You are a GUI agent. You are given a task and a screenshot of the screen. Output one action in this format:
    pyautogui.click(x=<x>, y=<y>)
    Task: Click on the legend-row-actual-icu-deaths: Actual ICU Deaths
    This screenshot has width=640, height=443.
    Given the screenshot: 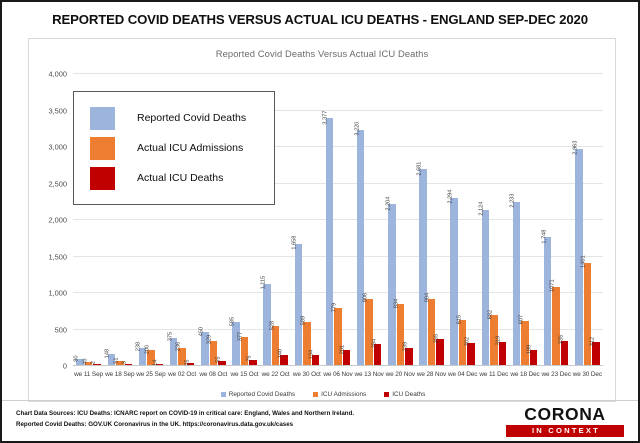 What is the action you would take?
    pyautogui.click(x=174, y=178)
    